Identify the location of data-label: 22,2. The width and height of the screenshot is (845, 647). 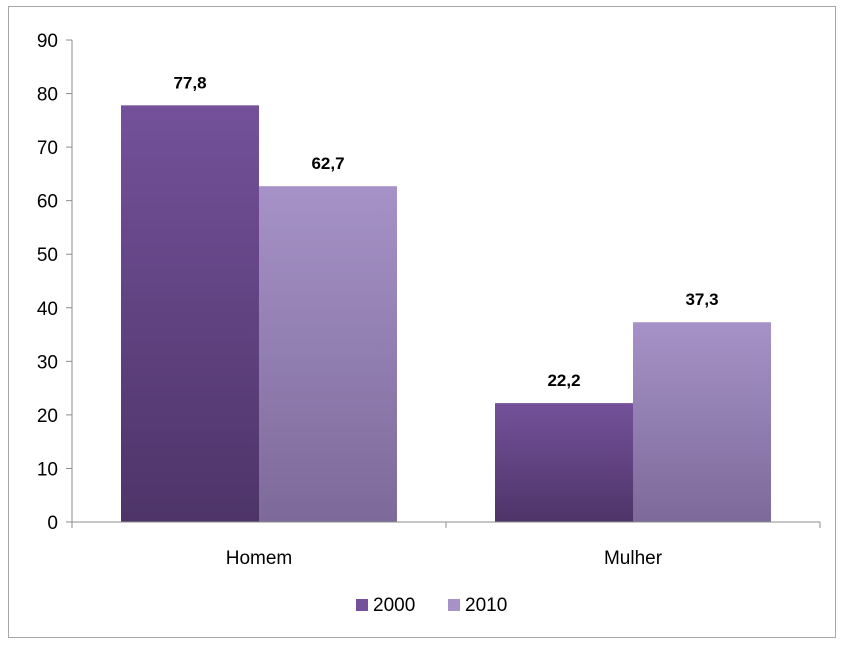
(563, 380).